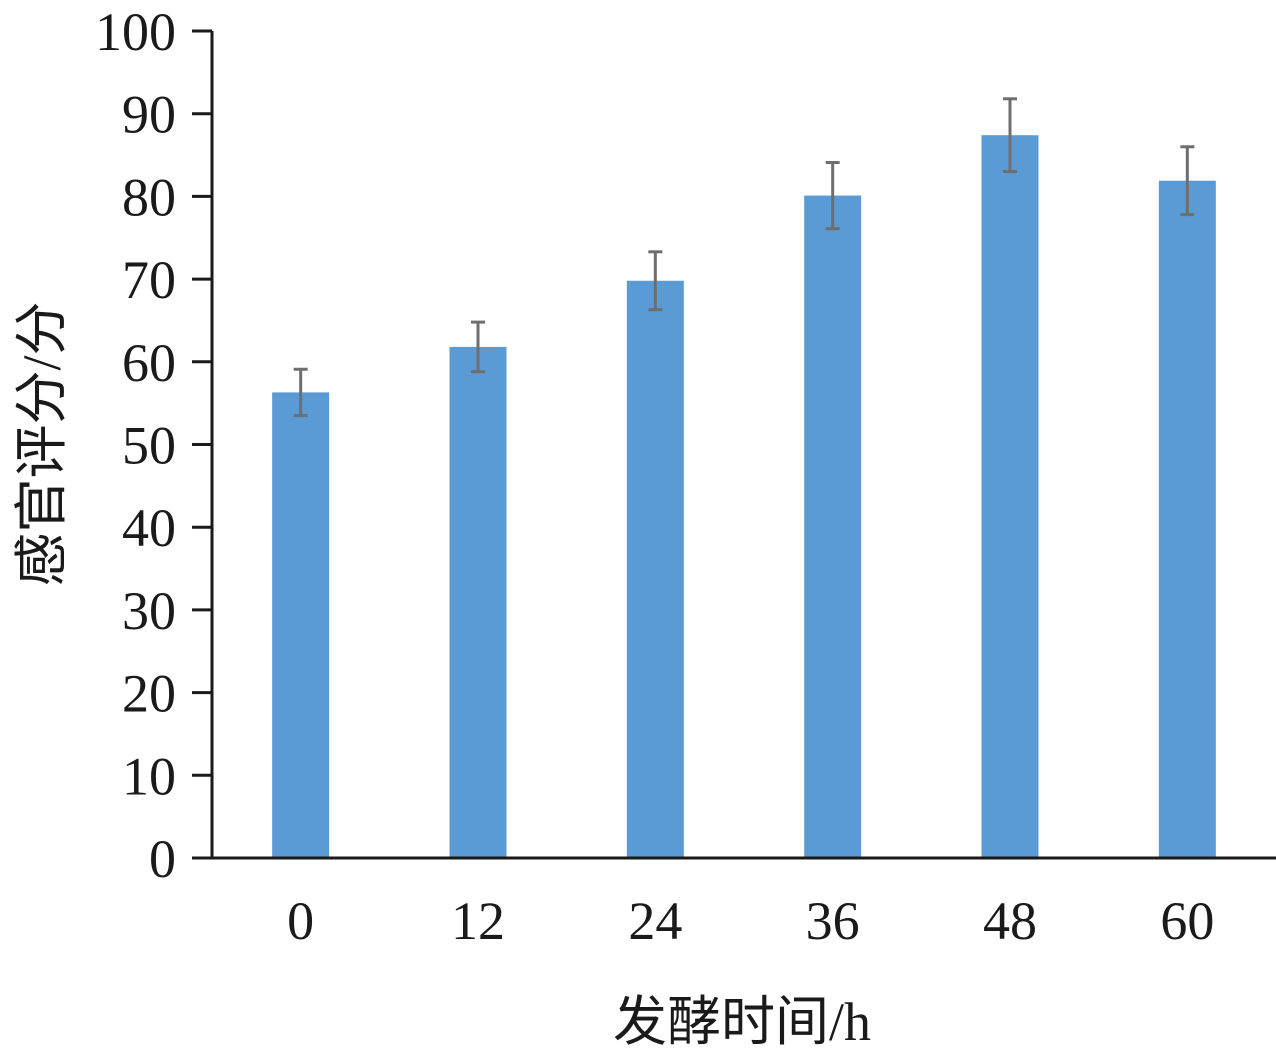 The image size is (1276, 1062). Describe the element at coordinates (1187, 921) in the screenshot. I see `x-tick-label: 60` at that location.